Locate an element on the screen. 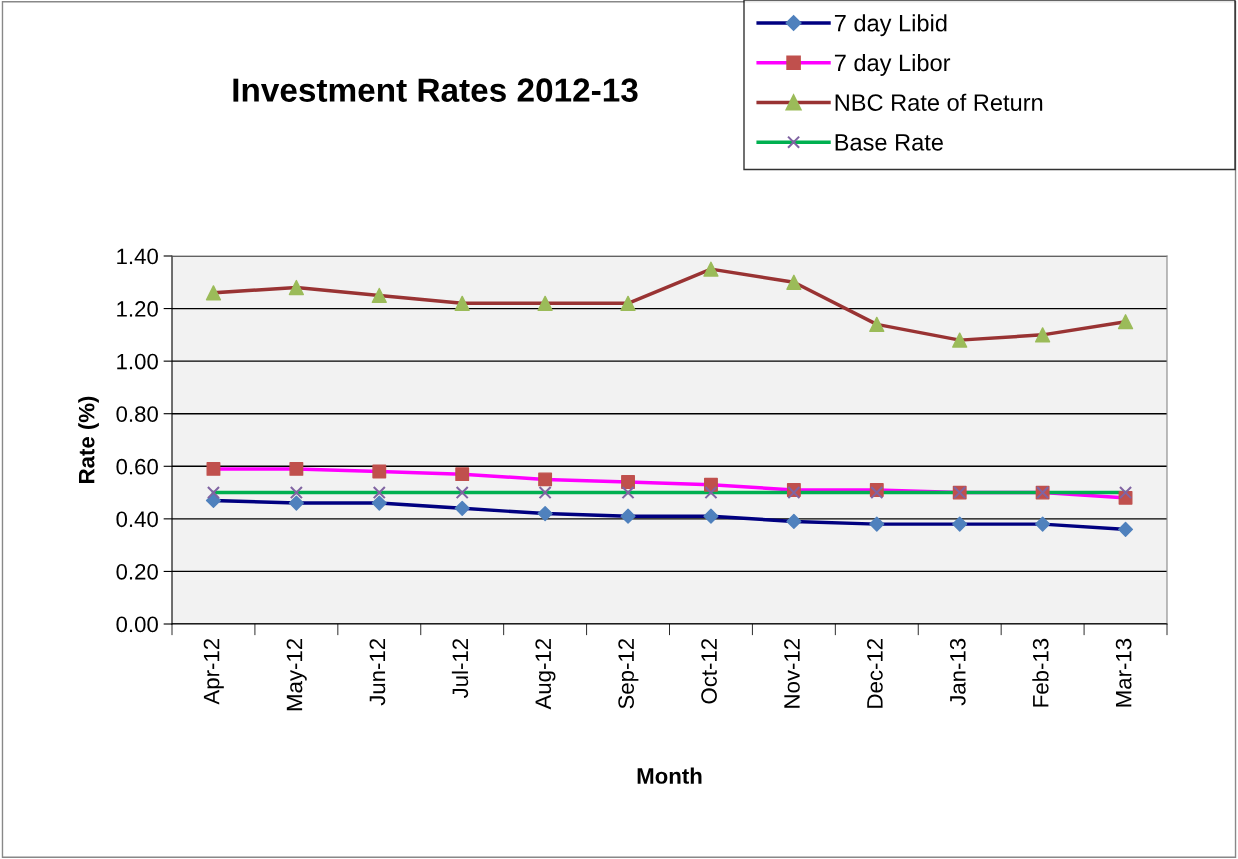 The image size is (1238, 859). x-tick-label: May-12 is located at coordinates (296, 675).